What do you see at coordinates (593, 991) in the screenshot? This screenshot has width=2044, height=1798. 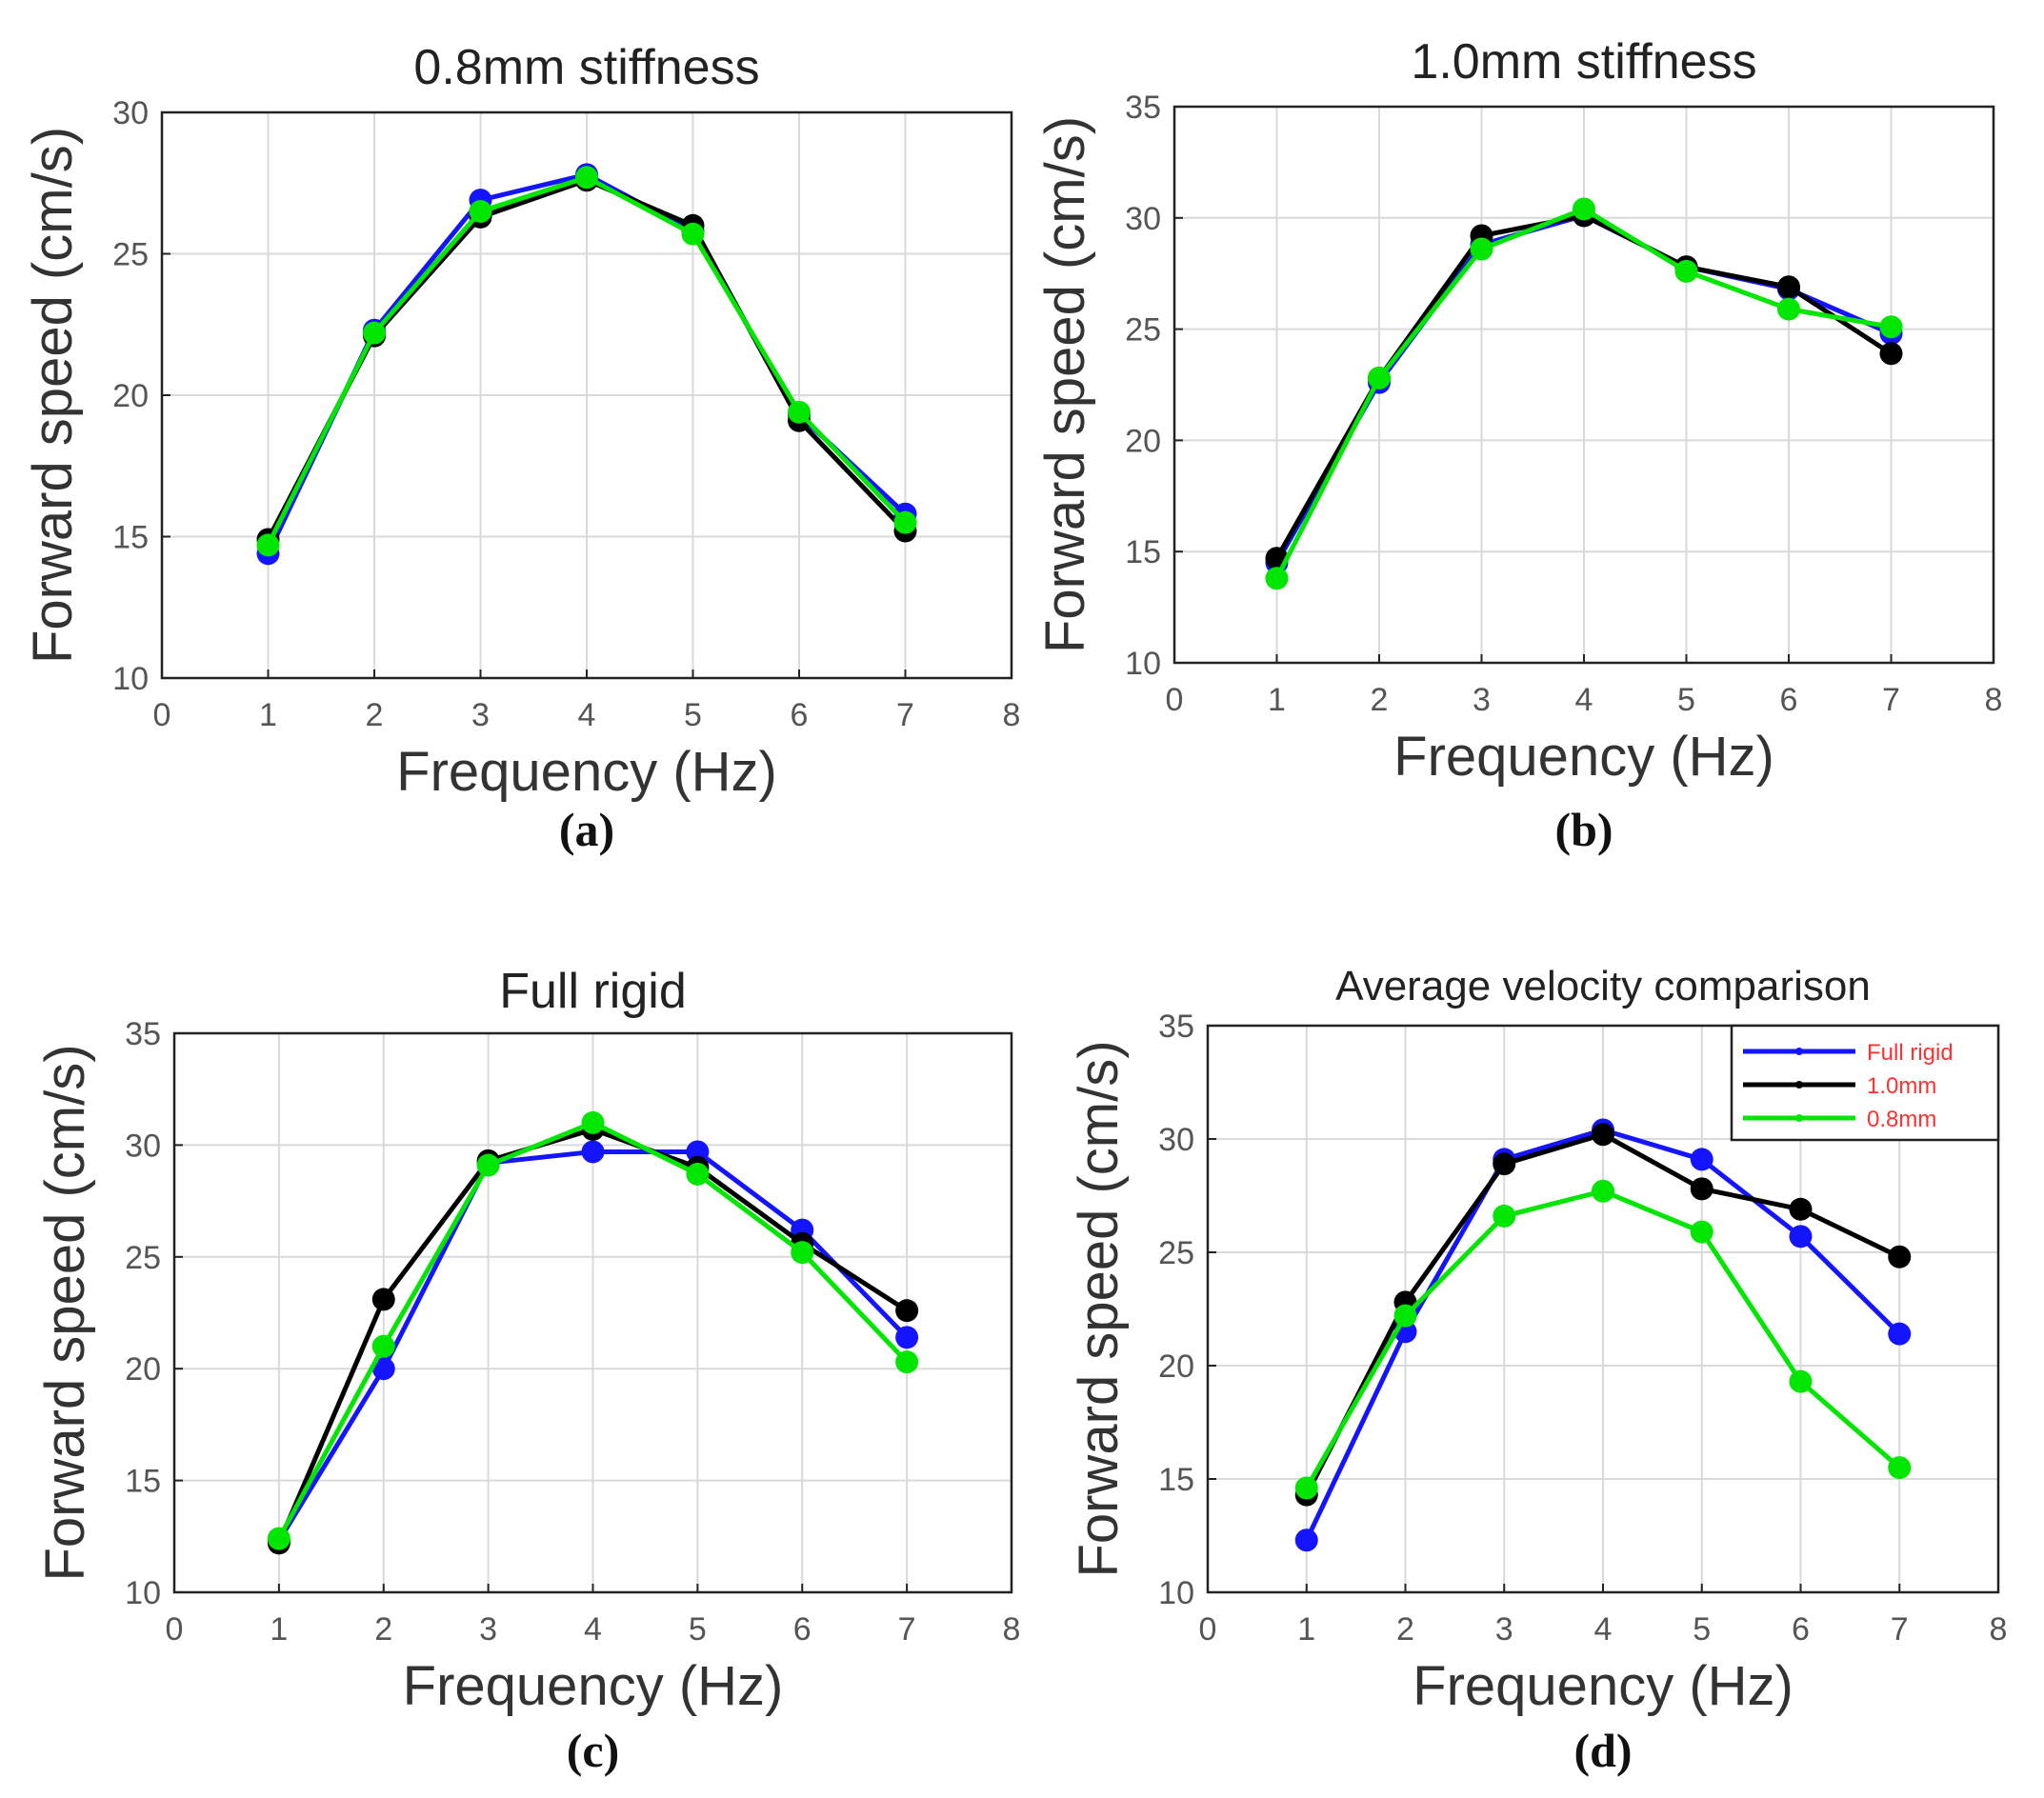 I see `chart-title: Full rigid` at bounding box center [593, 991].